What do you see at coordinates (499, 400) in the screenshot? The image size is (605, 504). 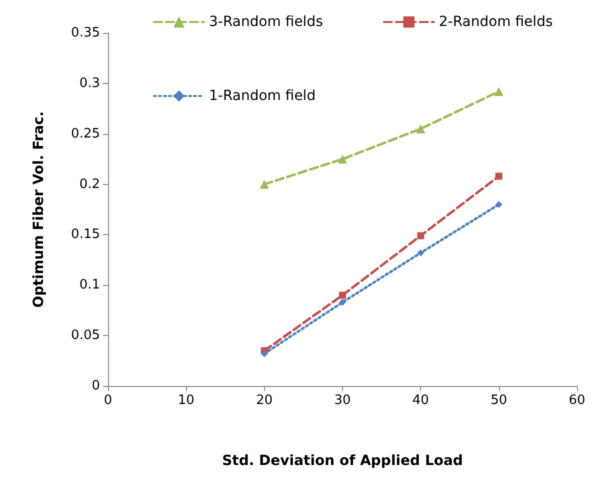 I see `x-tick-label: 50` at bounding box center [499, 400].